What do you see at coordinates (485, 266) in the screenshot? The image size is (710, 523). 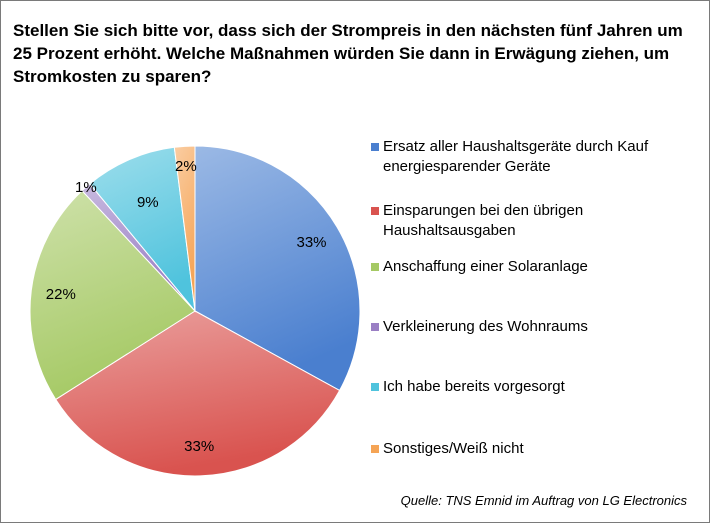 I see `legend-label: Anschaffung einer Solaranlage` at bounding box center [485, 266].